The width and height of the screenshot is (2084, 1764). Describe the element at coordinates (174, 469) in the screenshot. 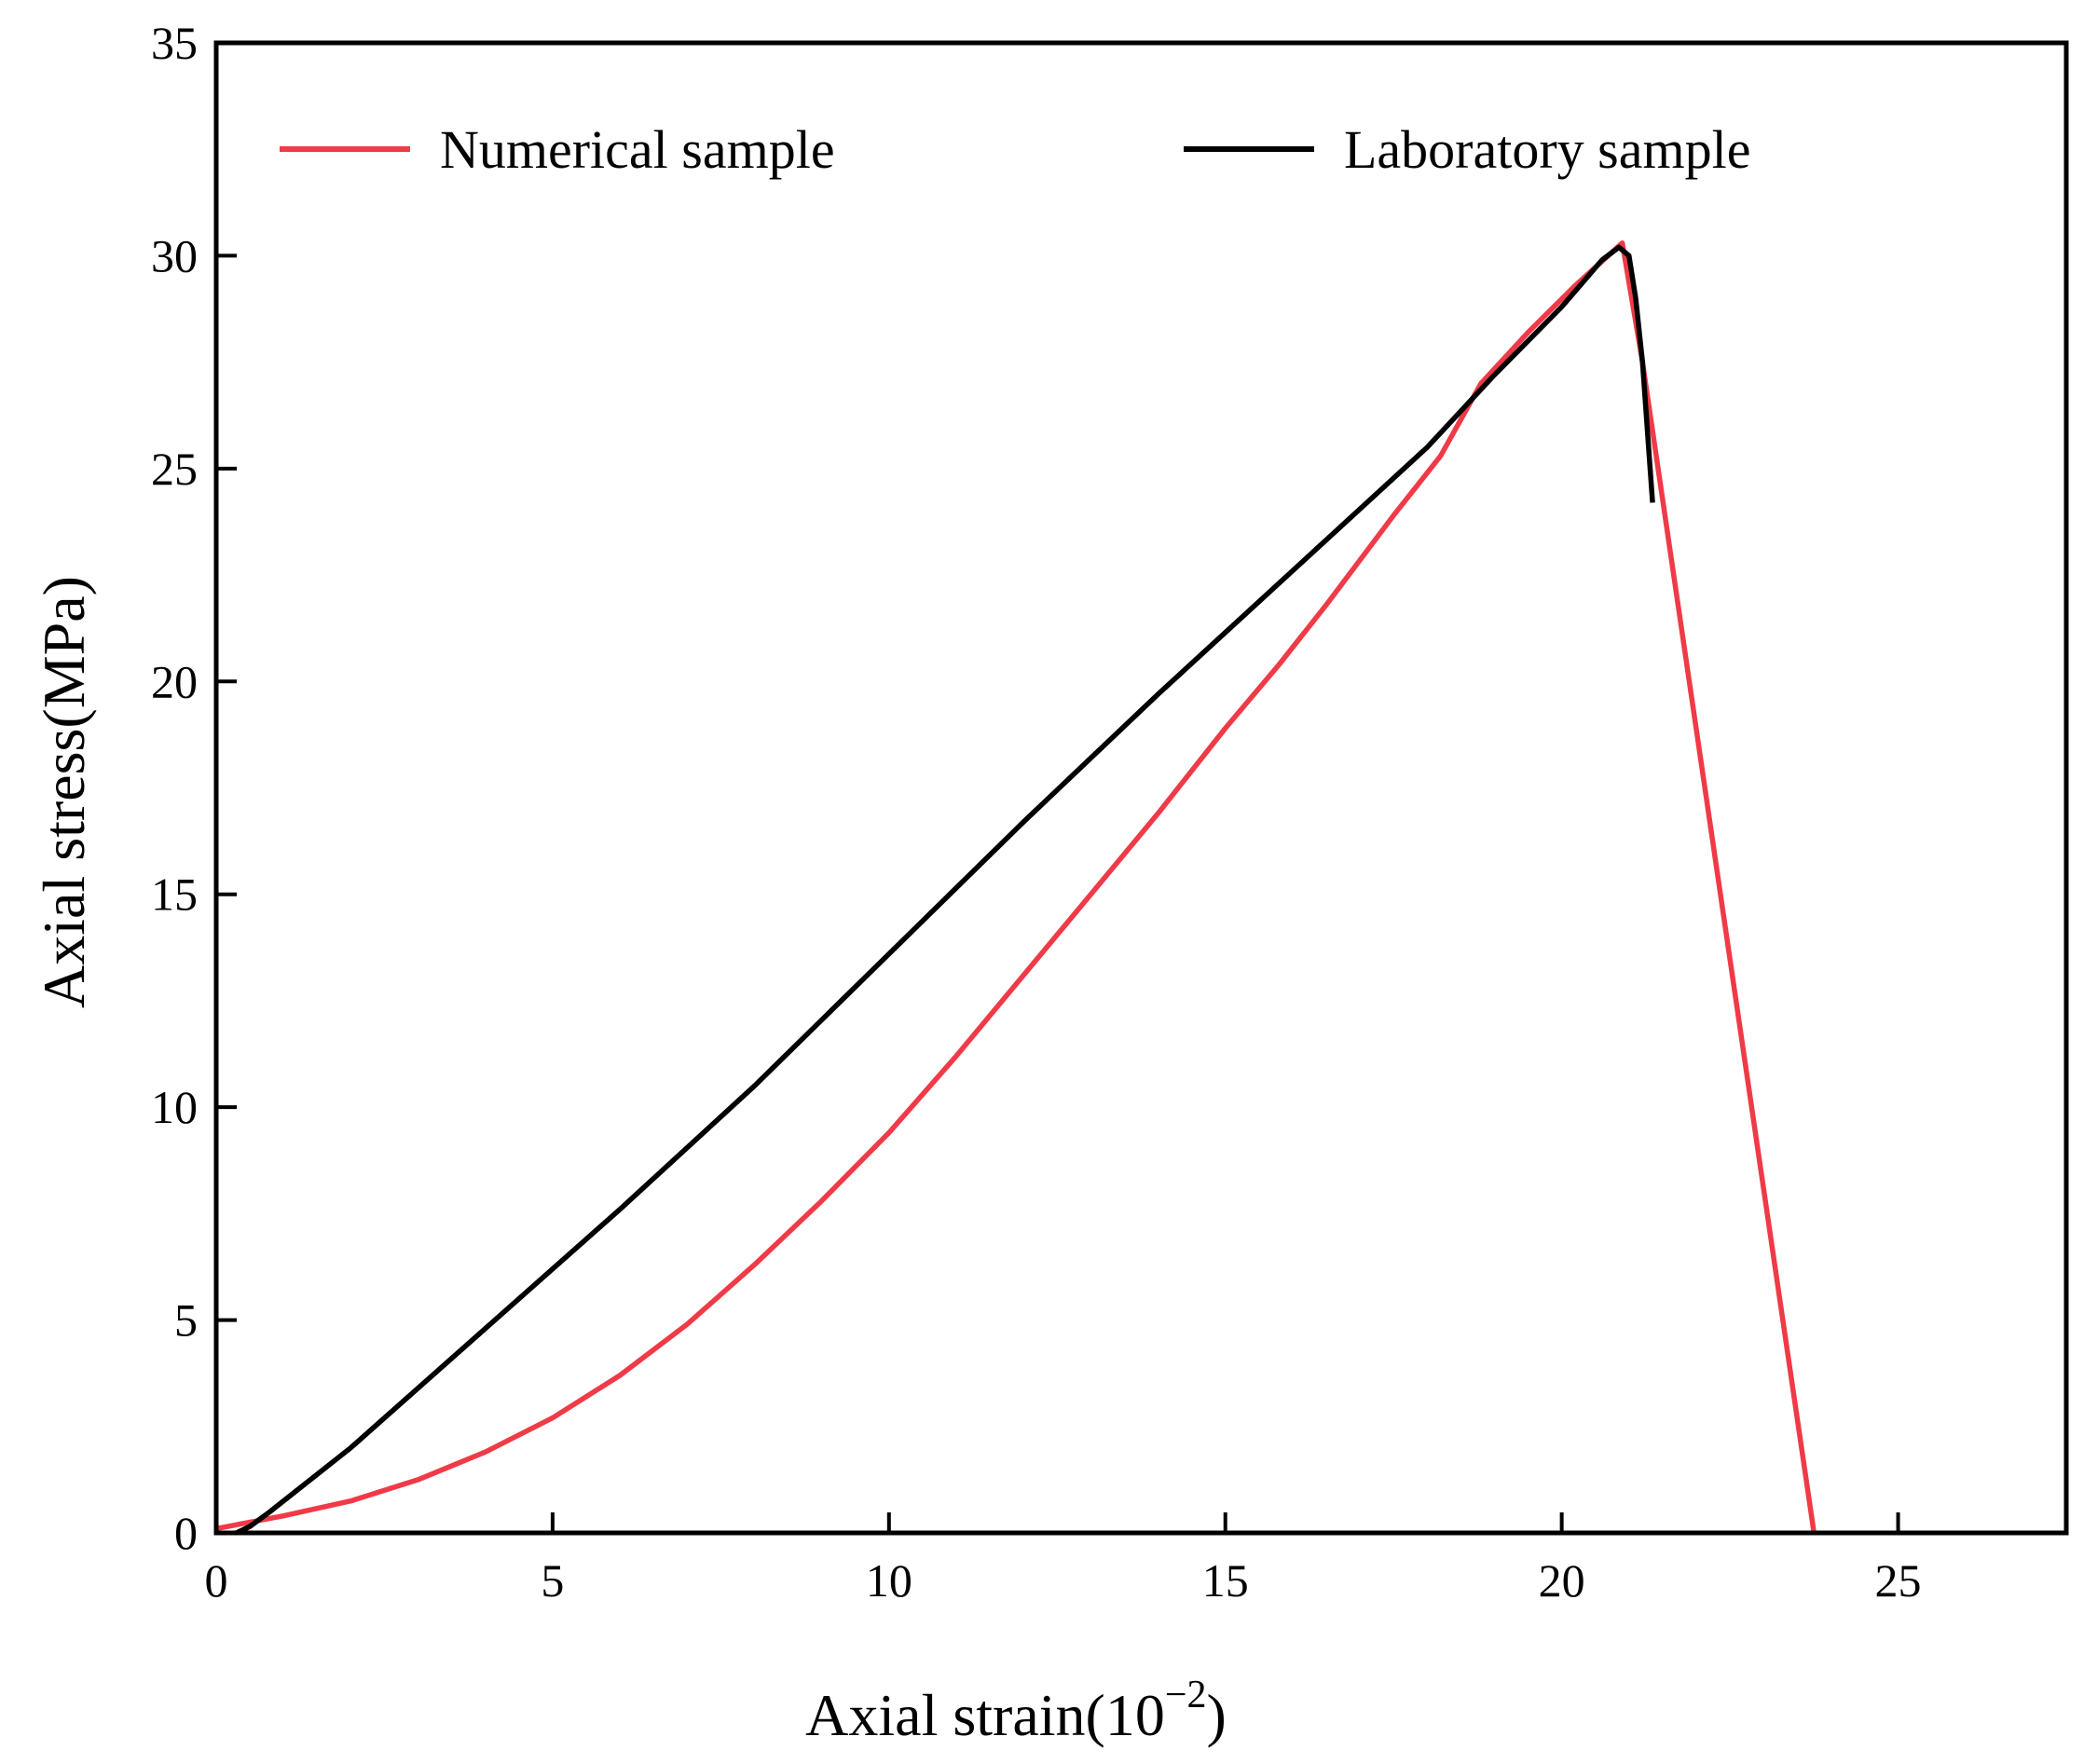

I see `y-tick-label: 25` at that location.